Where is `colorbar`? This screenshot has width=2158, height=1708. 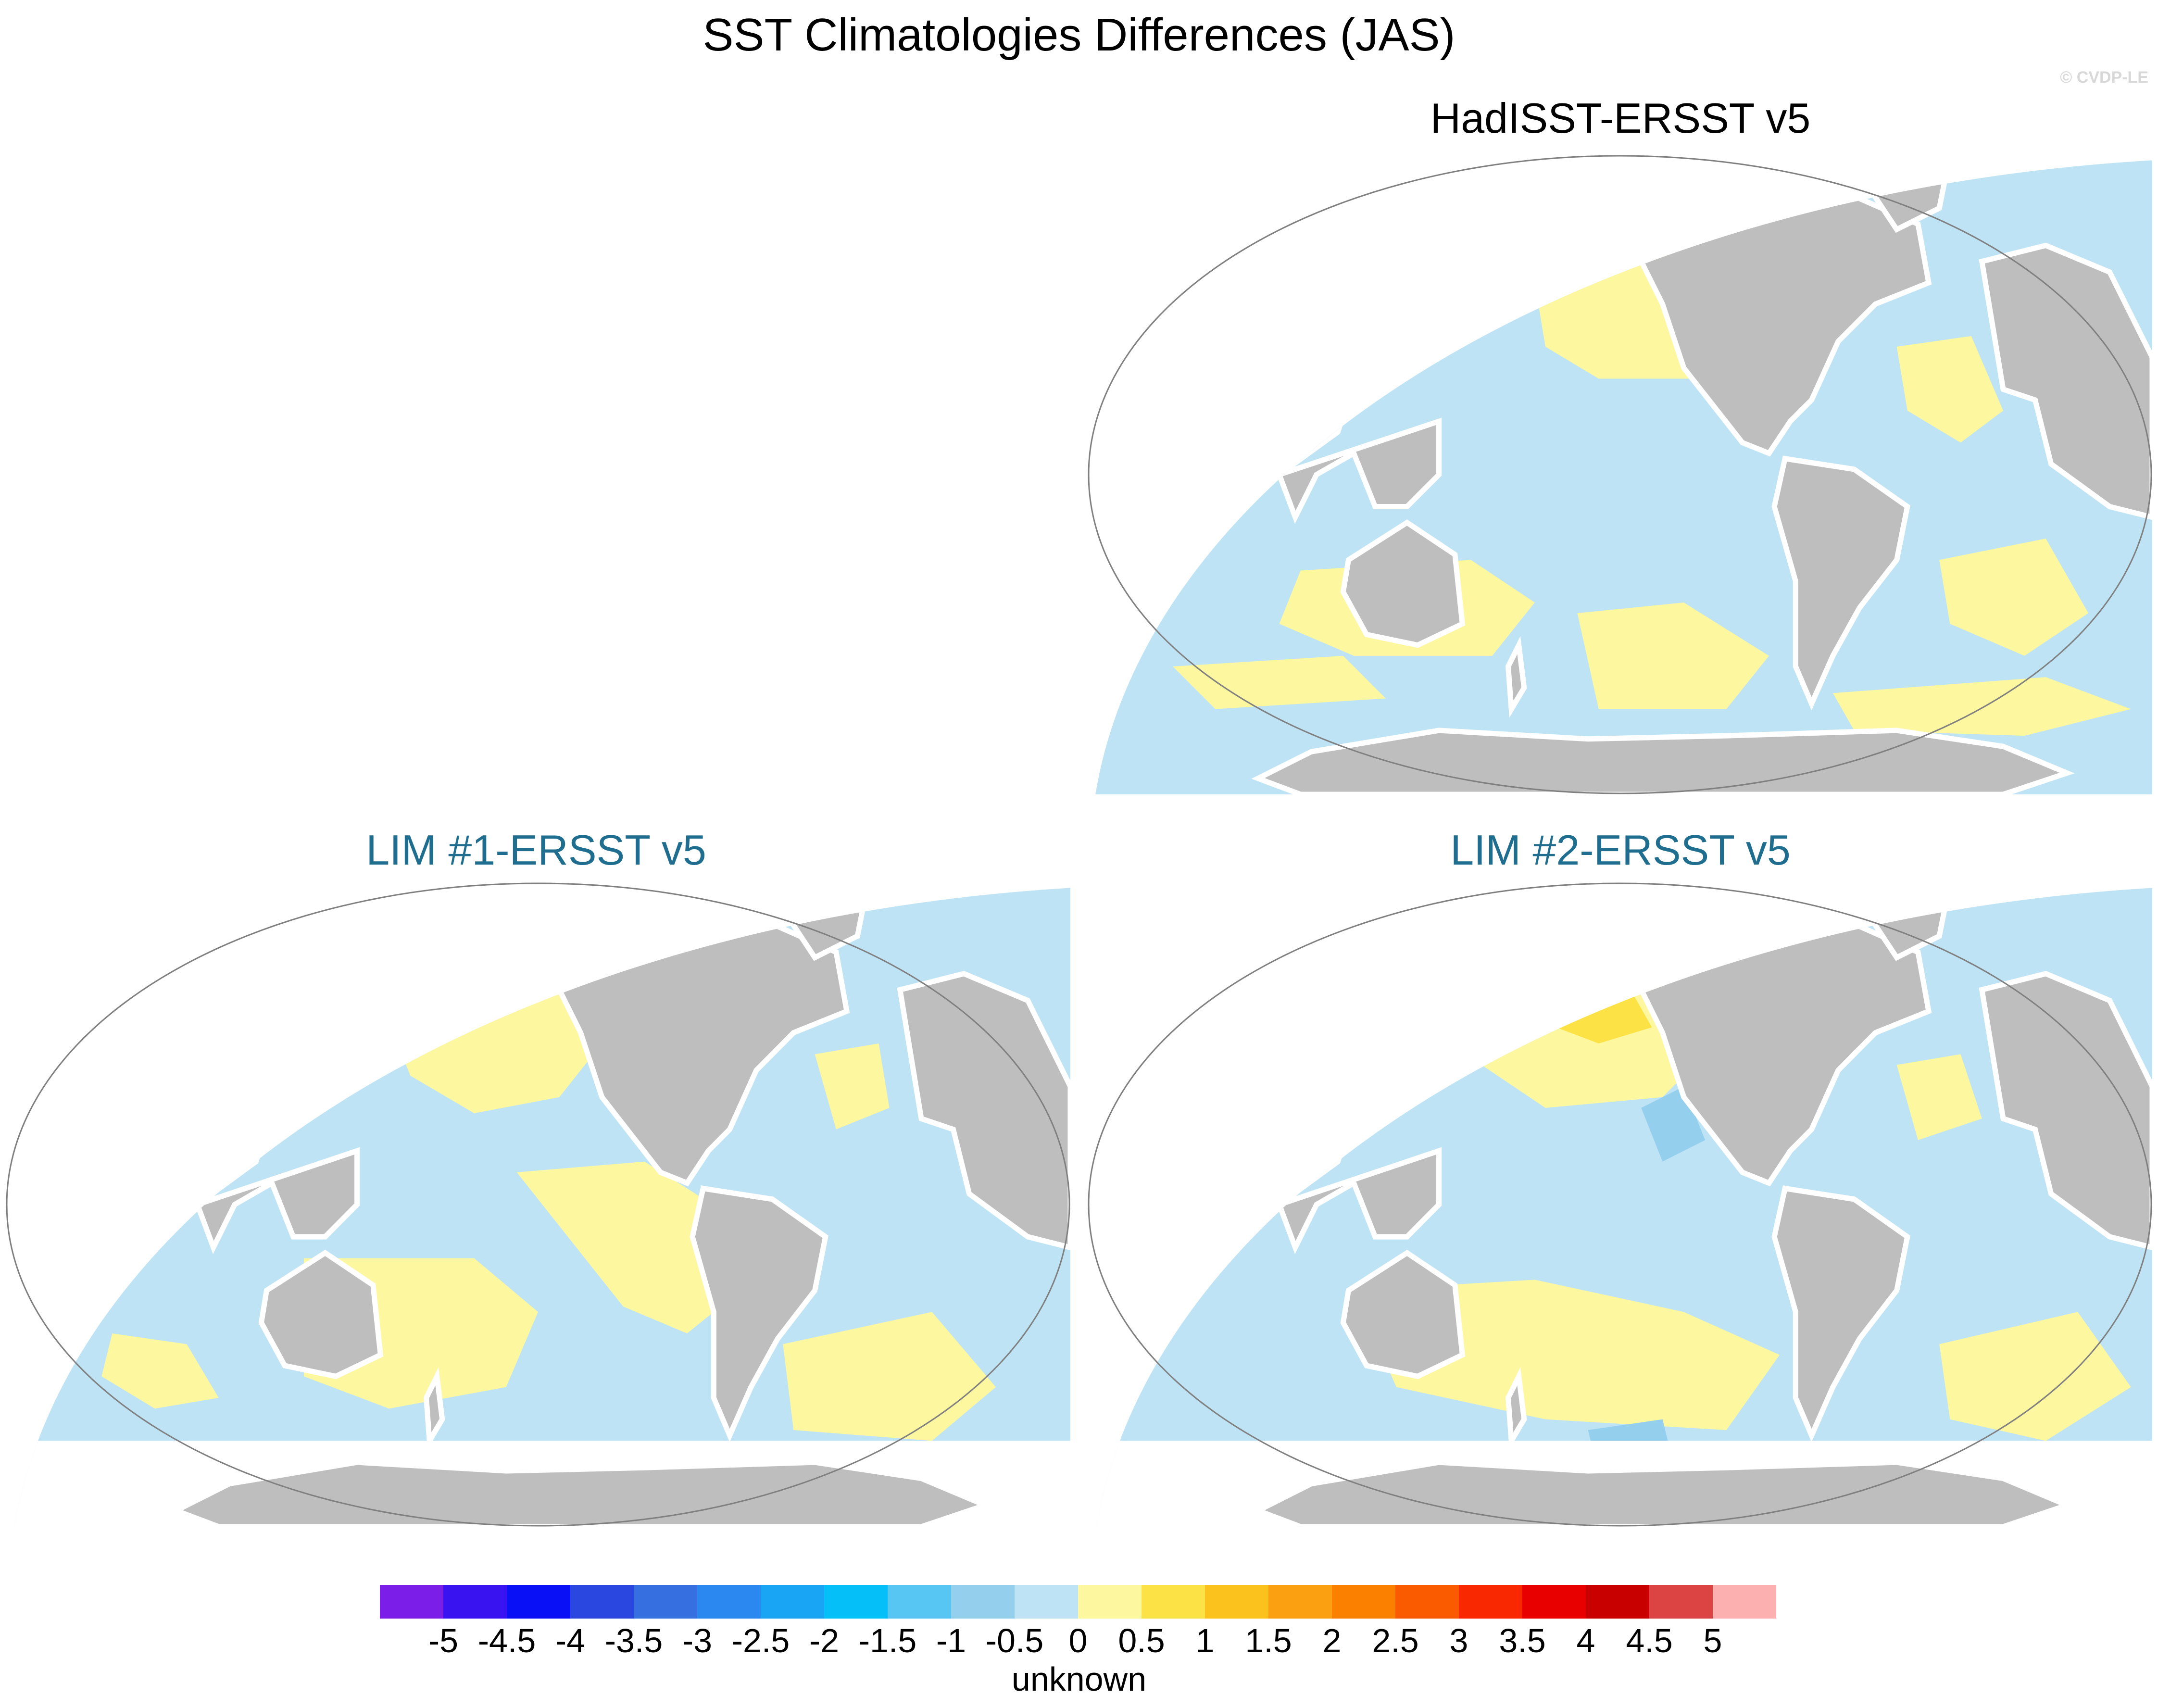 colorbar is located at coordinates (1078, 1602).